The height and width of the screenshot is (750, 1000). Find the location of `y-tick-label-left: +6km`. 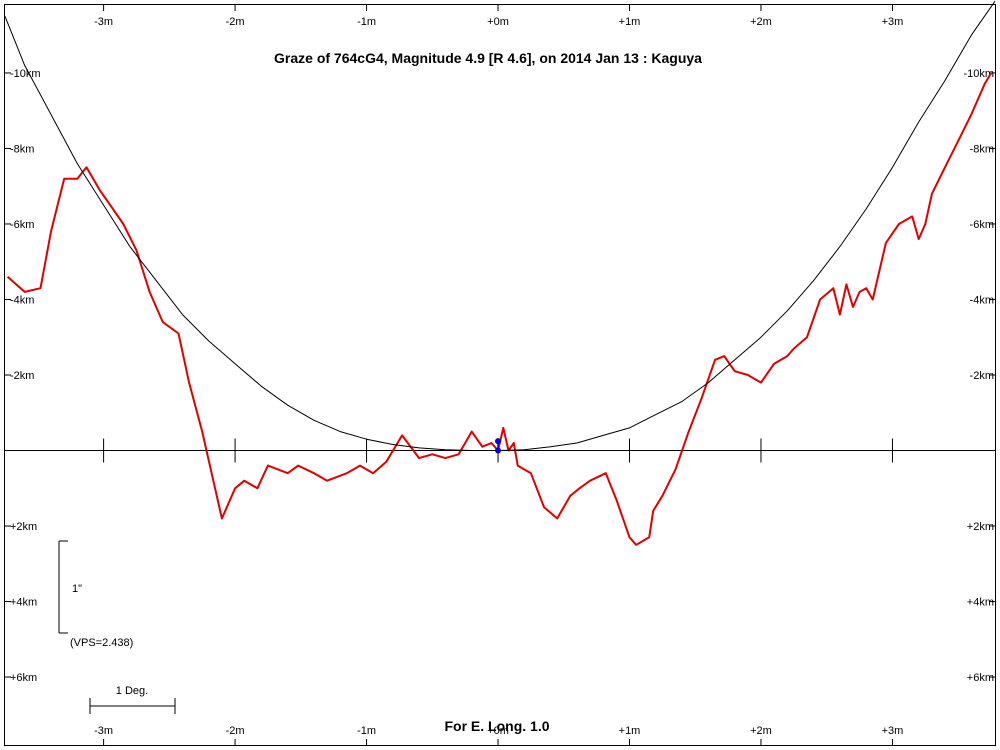

y-tick-label-left: +6km is located at coordinates (23, 678).